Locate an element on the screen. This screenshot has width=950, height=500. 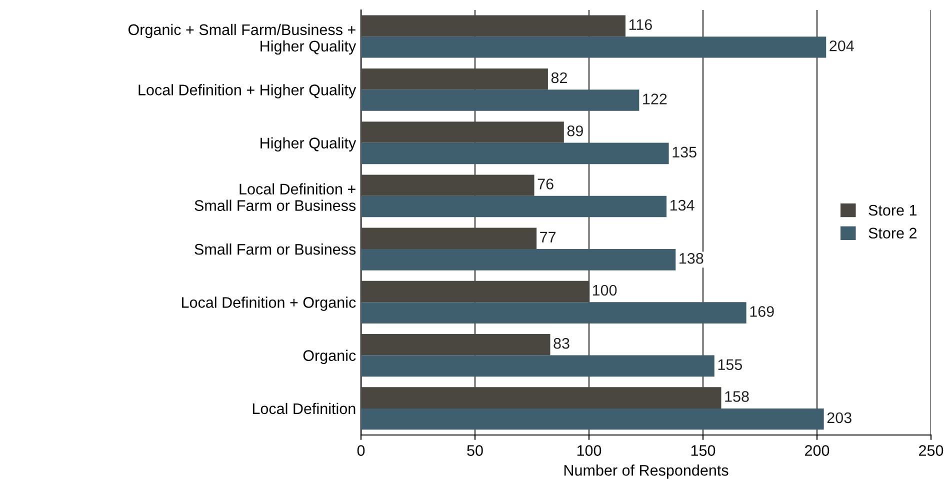
data-label: 169 is located at coordinates (762, 311).